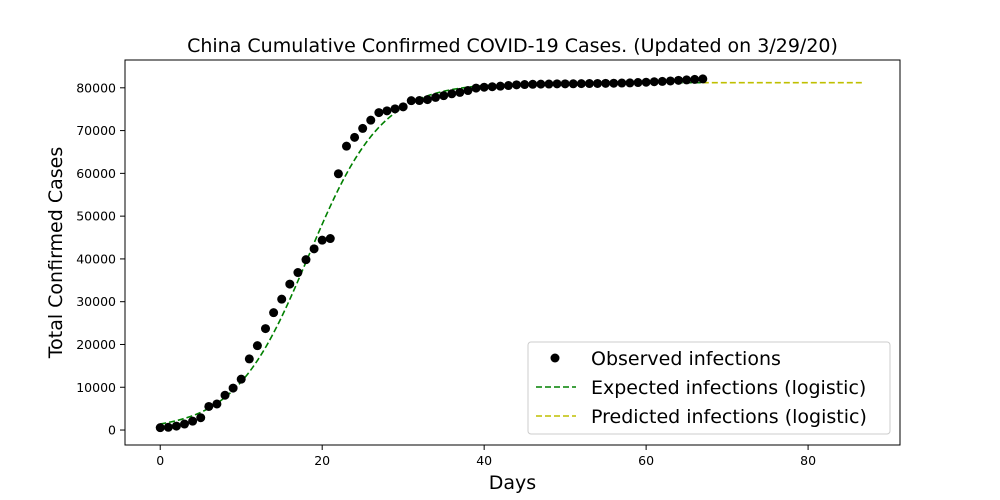 This screenshot has height=500, width=1000. What do you see at coordinates (96, 387) in the screenshot?
I see `y-tick-label: 10000` at bounding box center [96, 387].